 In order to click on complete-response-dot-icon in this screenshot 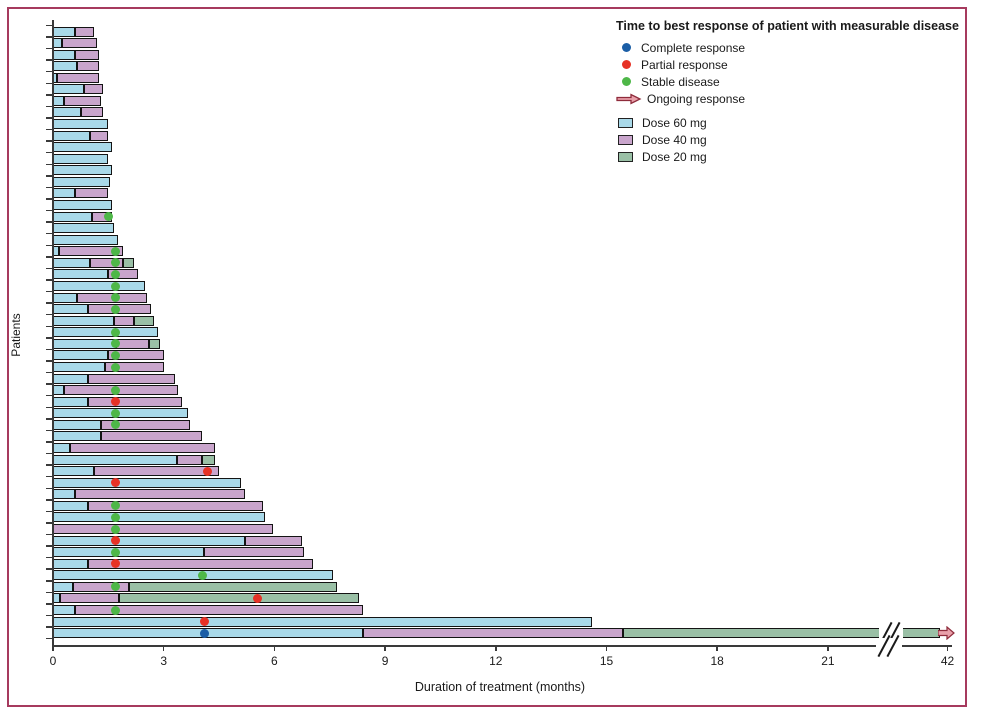, I will do `click(626, 47)`.